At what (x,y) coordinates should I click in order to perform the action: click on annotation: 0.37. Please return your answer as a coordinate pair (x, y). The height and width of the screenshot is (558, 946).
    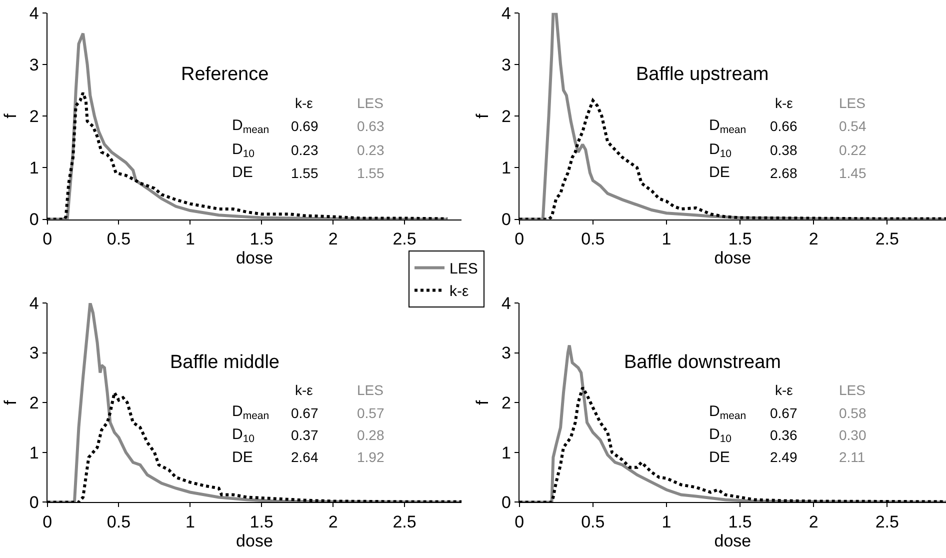
    Looking at the image, I should click on (304, 435).